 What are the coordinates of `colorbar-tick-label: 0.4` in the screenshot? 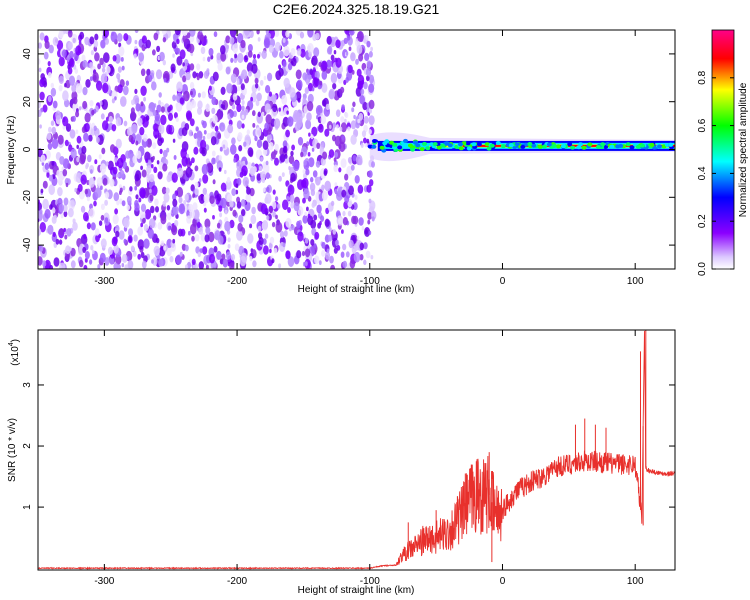 It's located at (702, 173).